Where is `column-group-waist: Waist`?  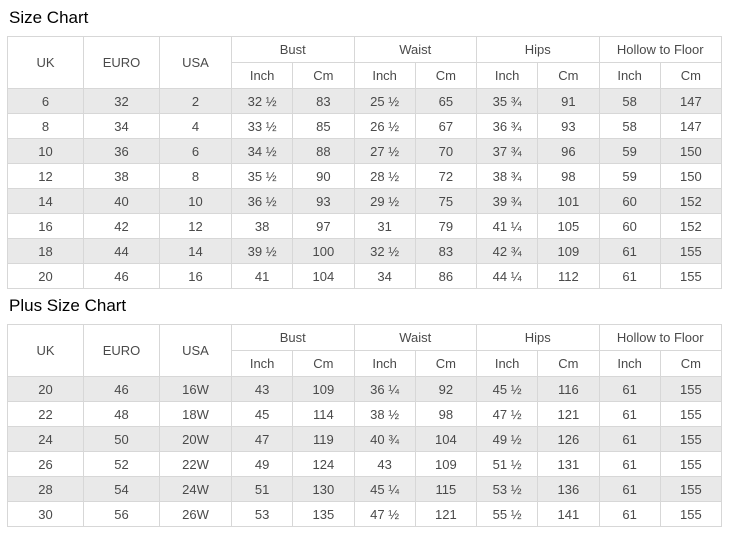 column-group-waist: Waist is located at coordinates (415, 337).